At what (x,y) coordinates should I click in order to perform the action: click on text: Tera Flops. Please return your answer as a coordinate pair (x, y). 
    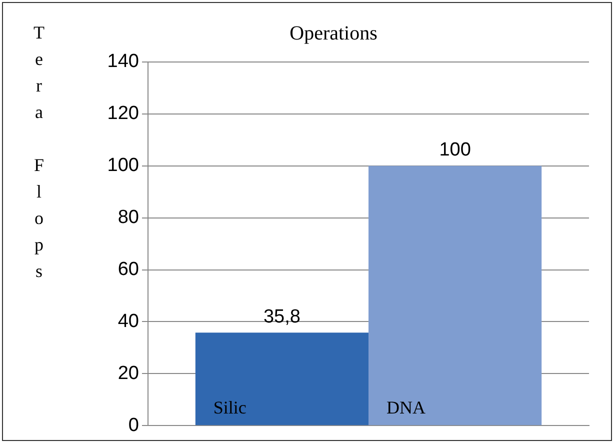
    Looking at the image, I should click on (39, 152).